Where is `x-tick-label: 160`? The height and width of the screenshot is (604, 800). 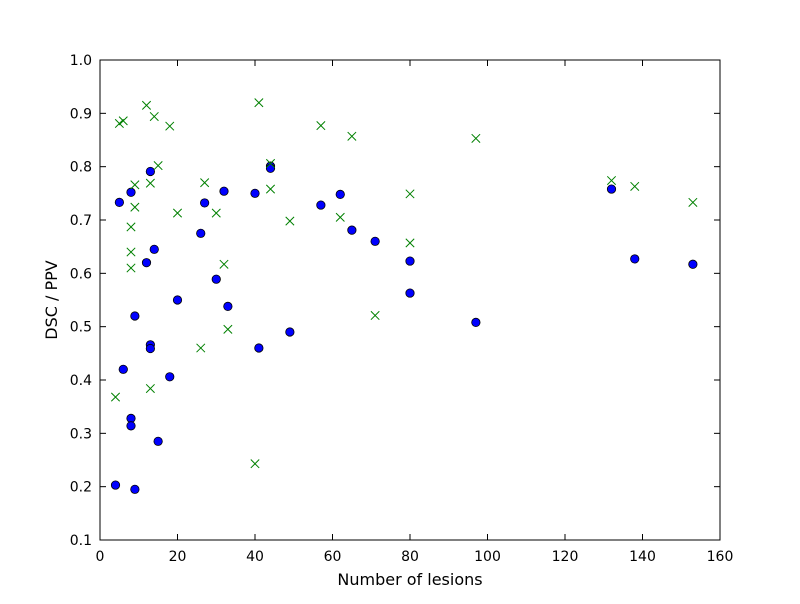 x-tick-label: 160 is located at coordinates (720, 557).